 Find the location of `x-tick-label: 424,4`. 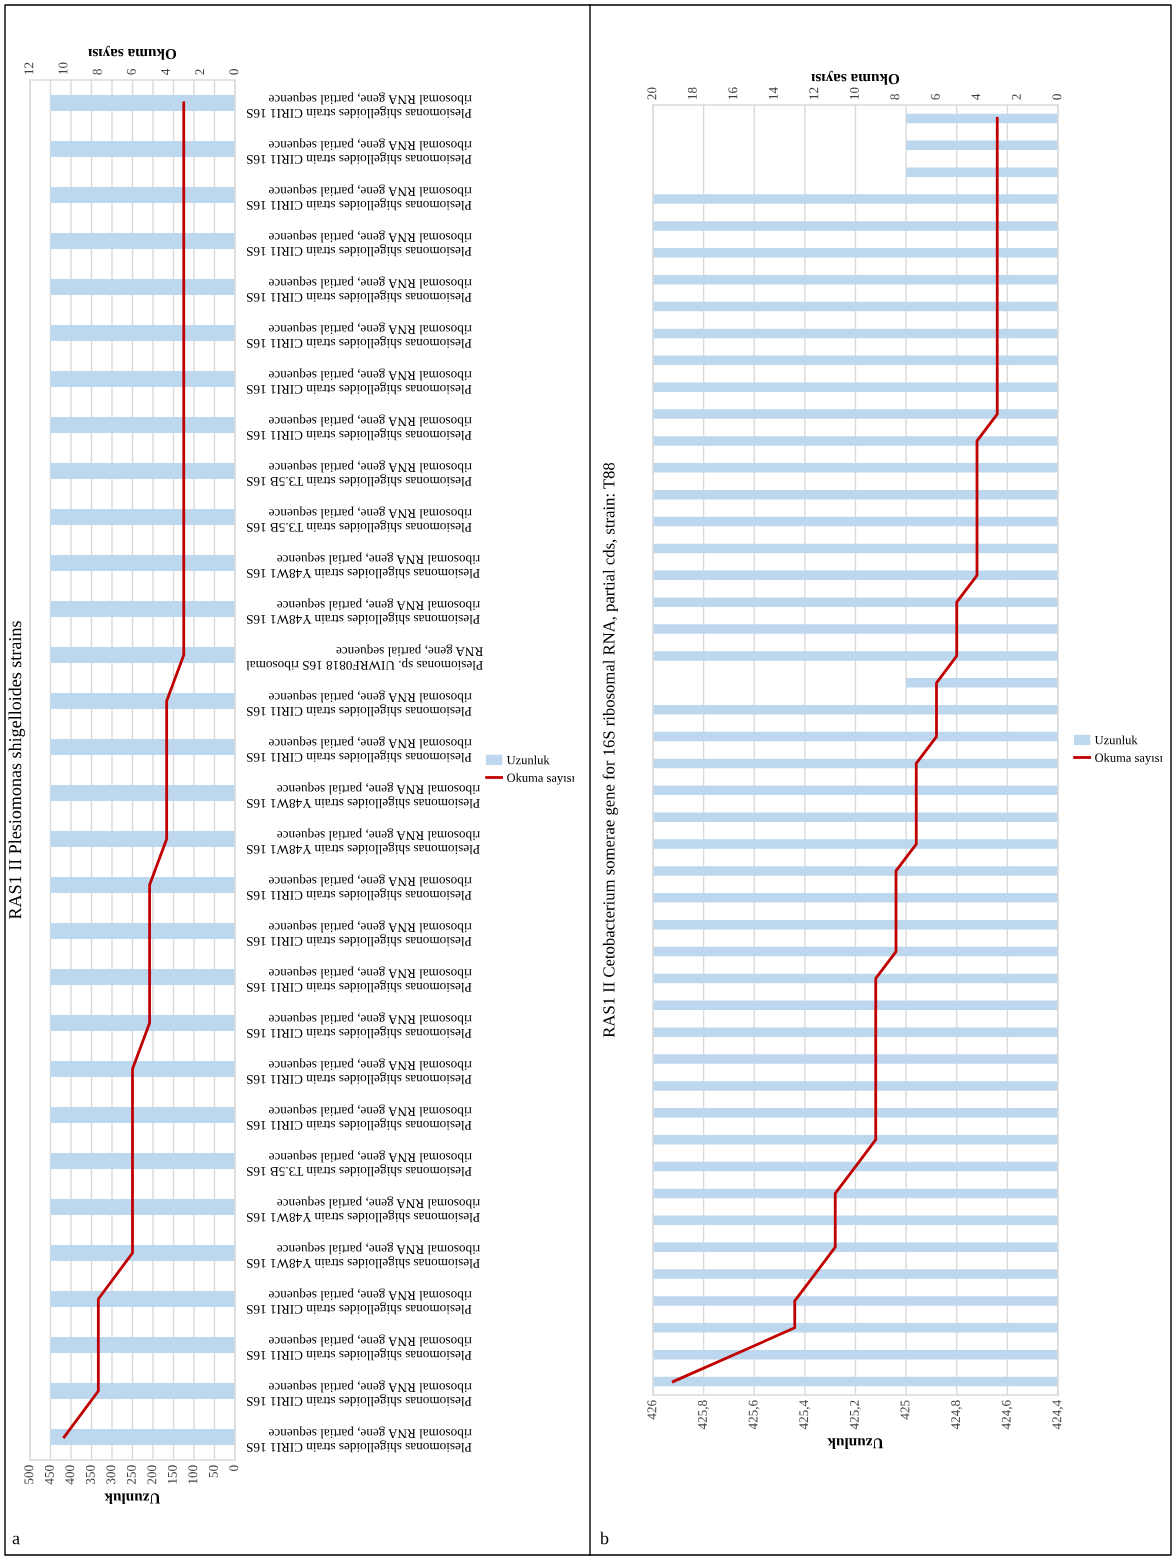

x-tick-label: 424,4 is located at coordinates (1058, 1415).